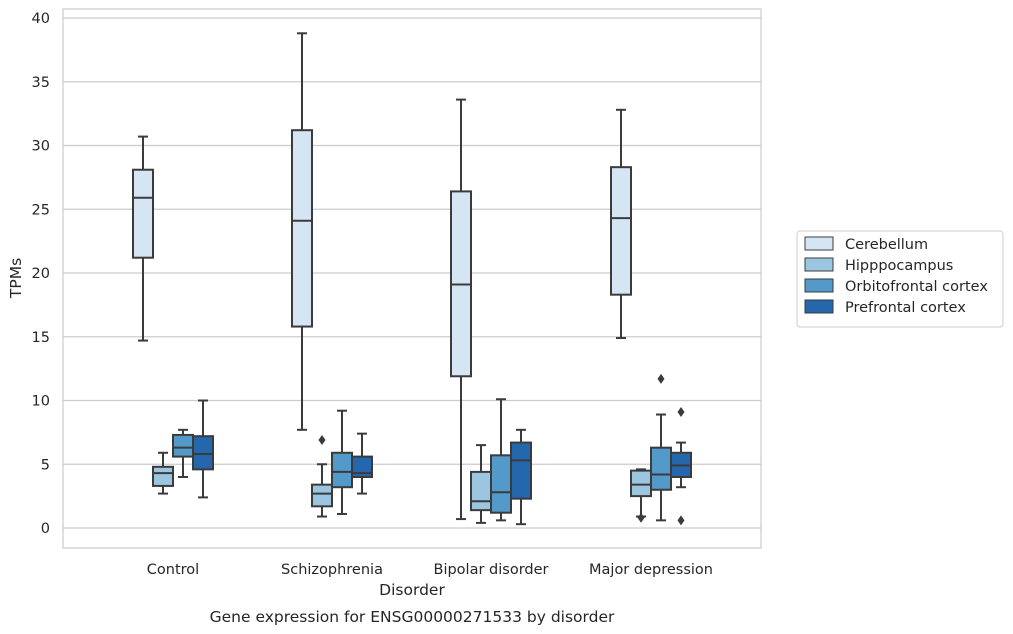  What do you see at coordinates (651, 570) in the screenshot?
I see `x-tick-label: Major depression` at bounding box center [651, 570].